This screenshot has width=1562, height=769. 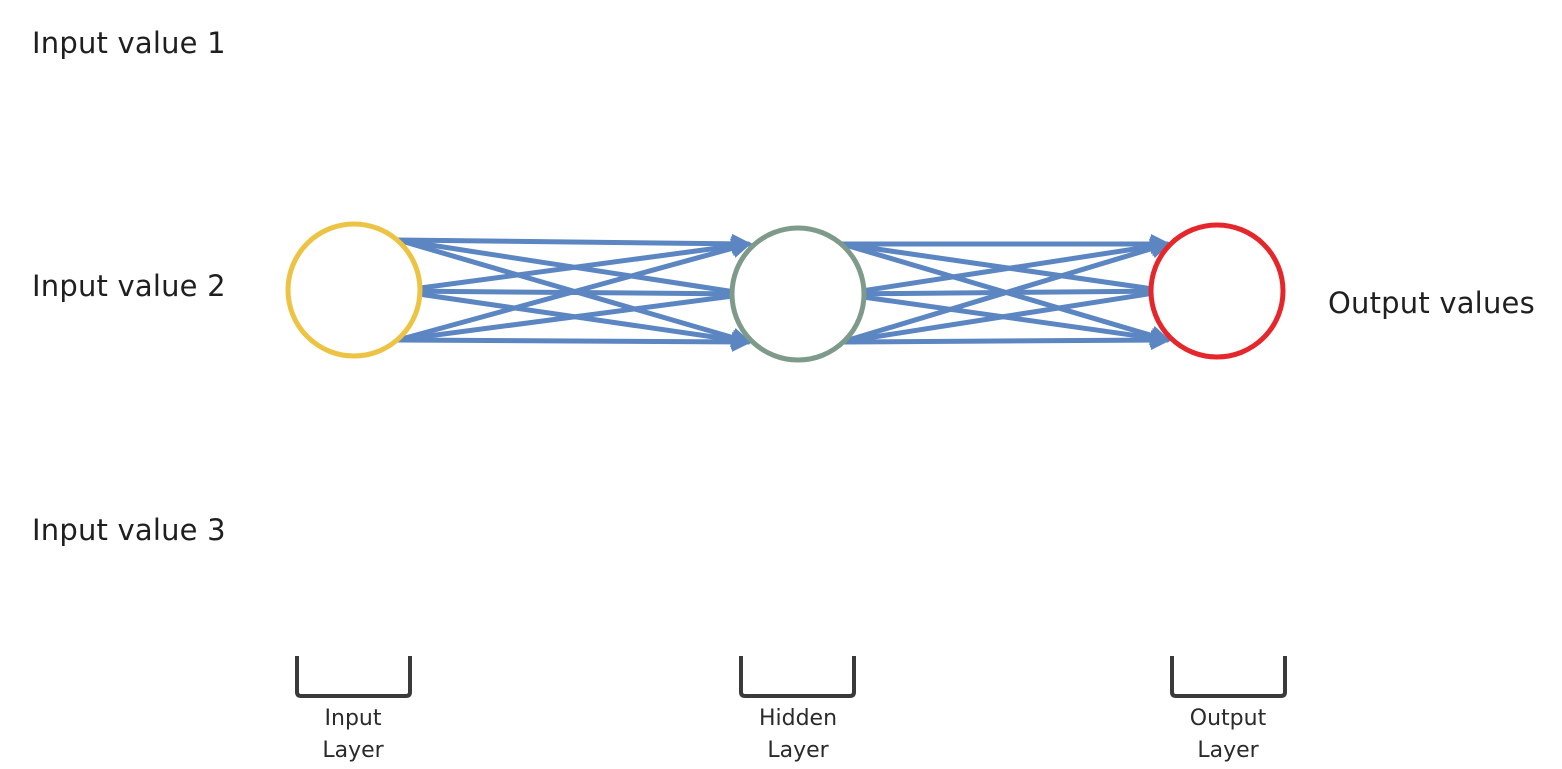 I want to click on output-layer-bracket, so click(x=1228, y=677).